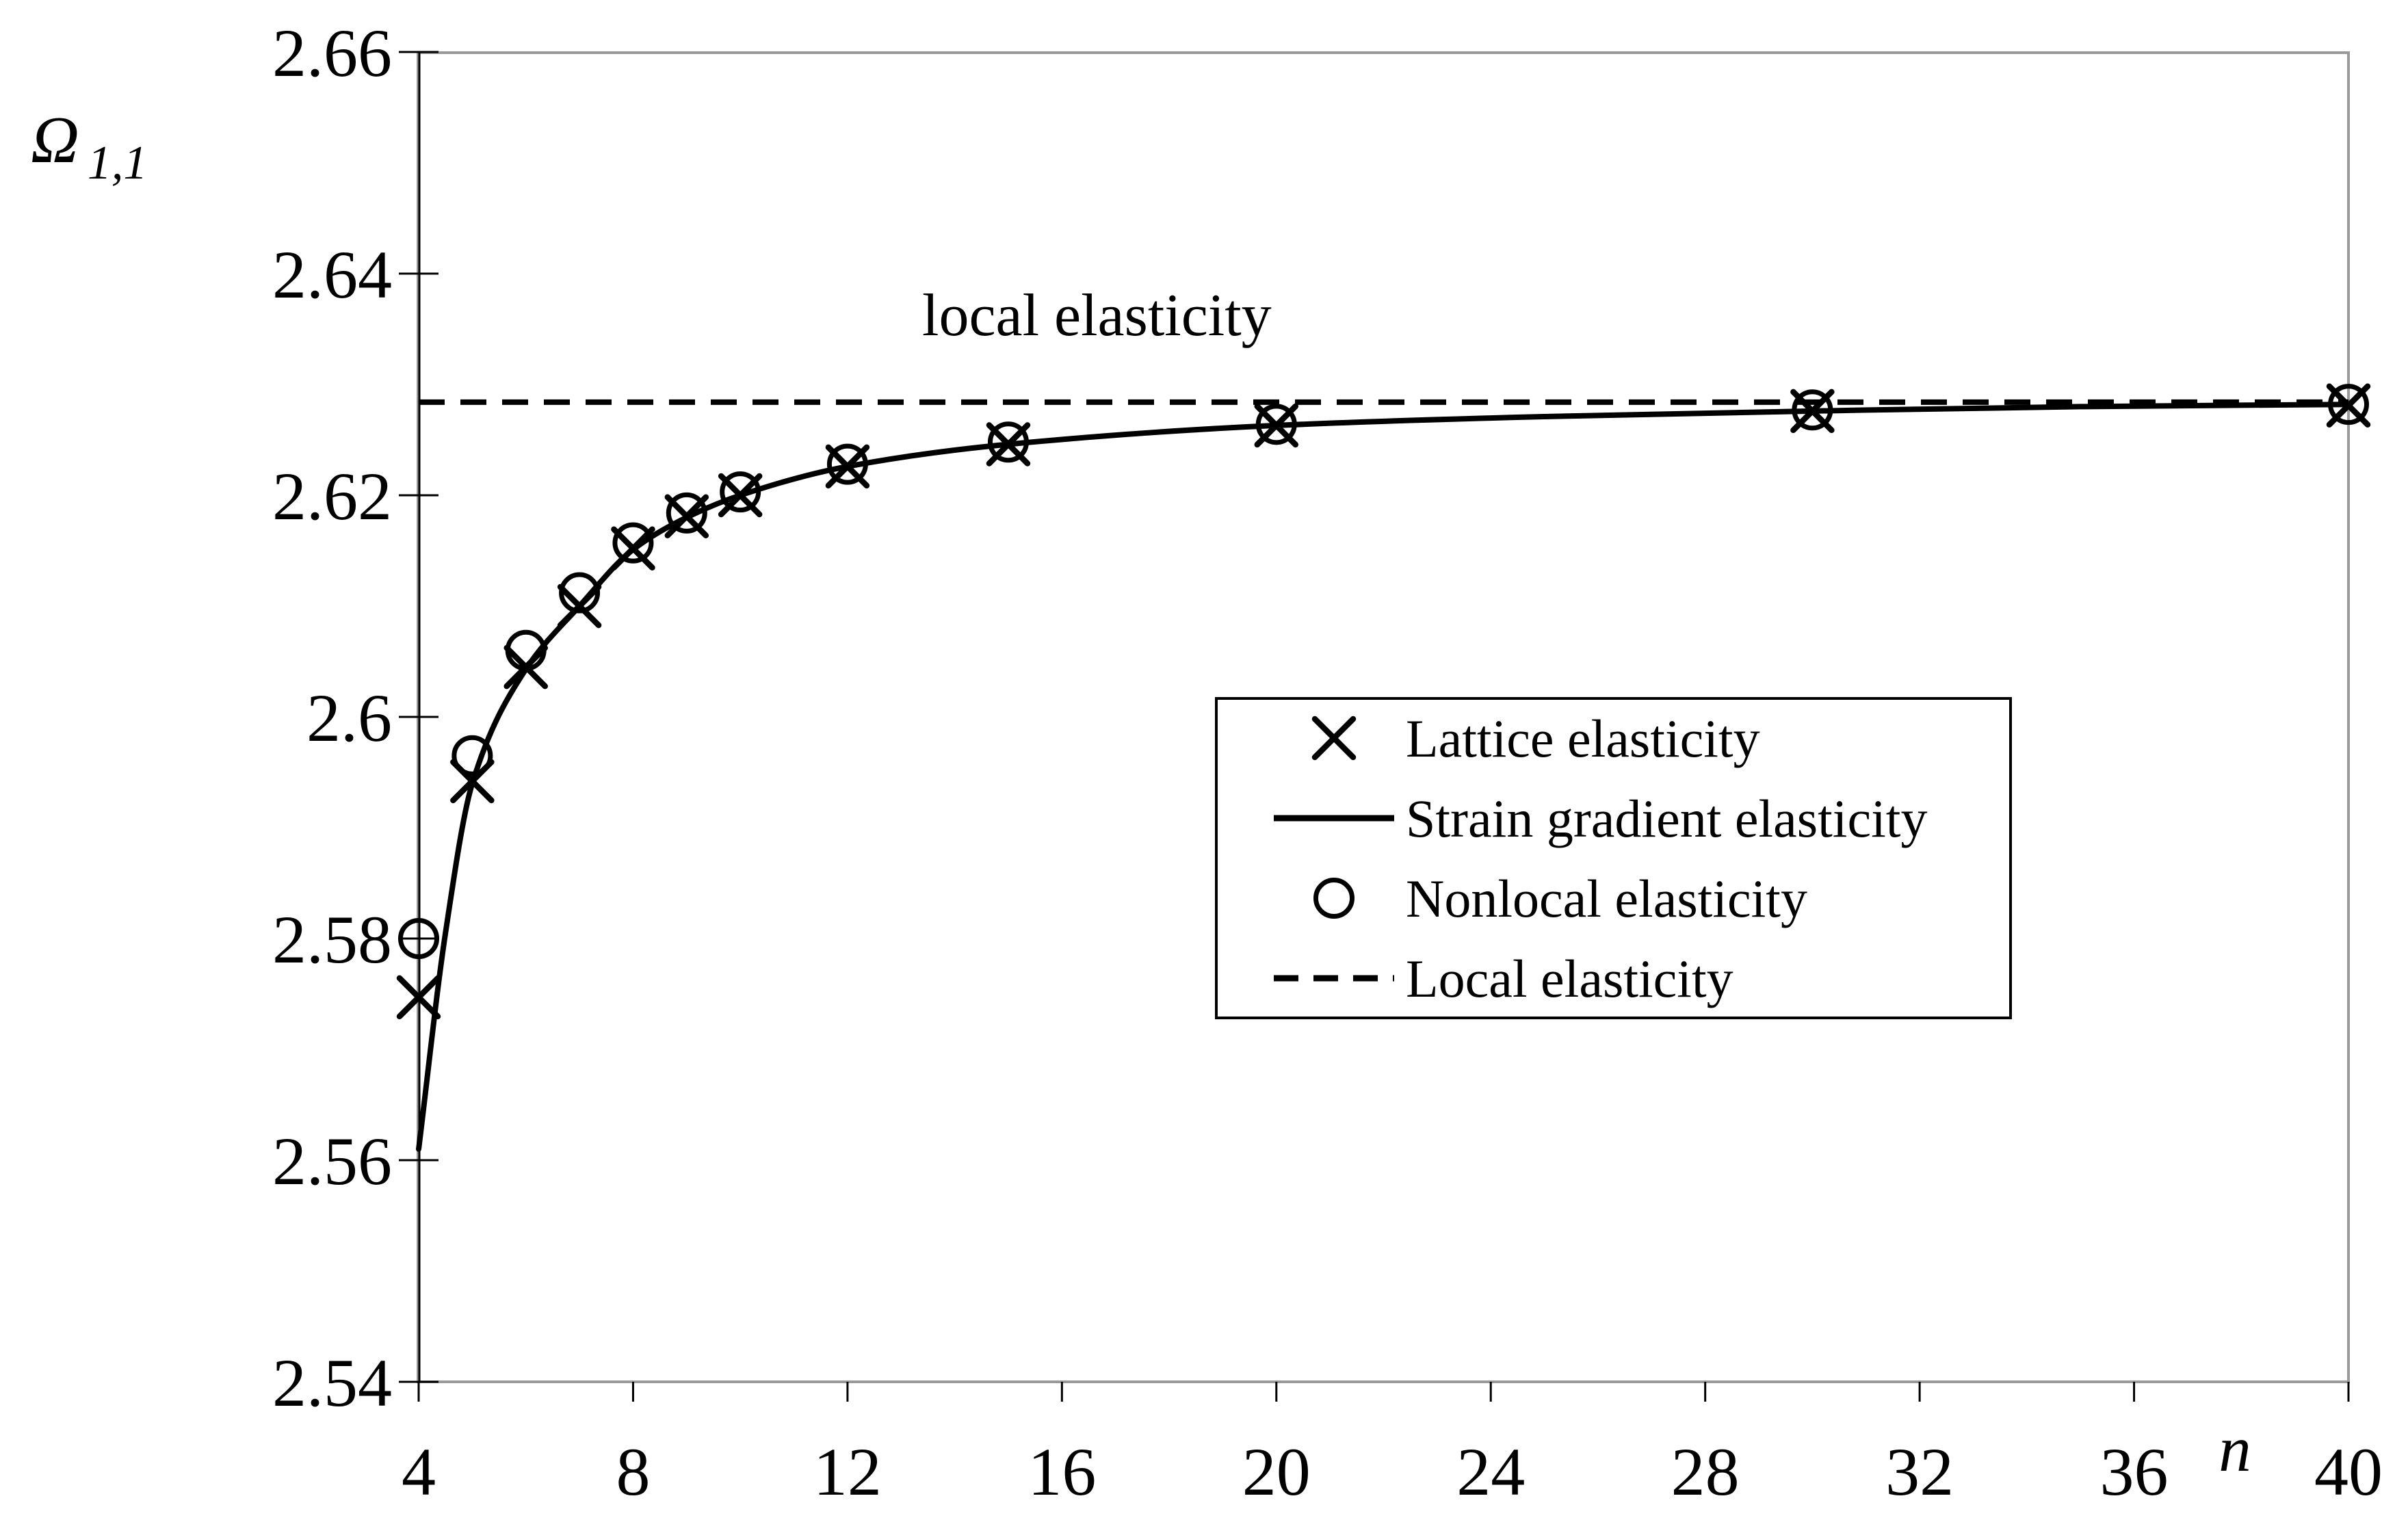 Image resolution: width=2408 pixels, height=1533 pixels. I want to click on local-elasticity-annotation: local elasticity, so click(1097, 316).